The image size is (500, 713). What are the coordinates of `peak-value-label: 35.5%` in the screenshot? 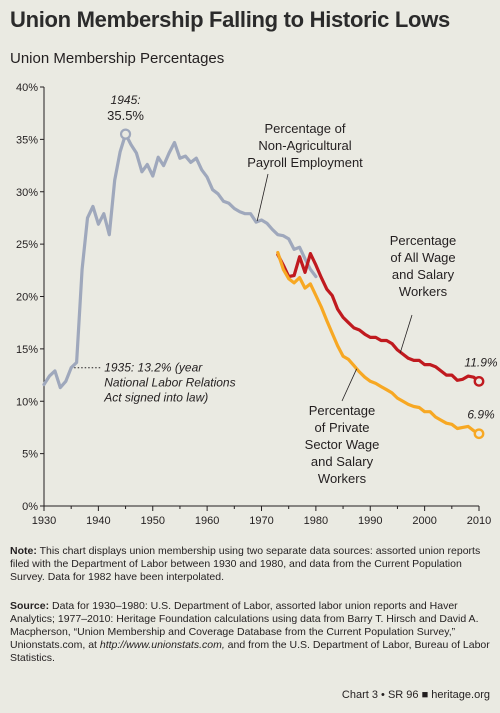 It's located at (125, 115).